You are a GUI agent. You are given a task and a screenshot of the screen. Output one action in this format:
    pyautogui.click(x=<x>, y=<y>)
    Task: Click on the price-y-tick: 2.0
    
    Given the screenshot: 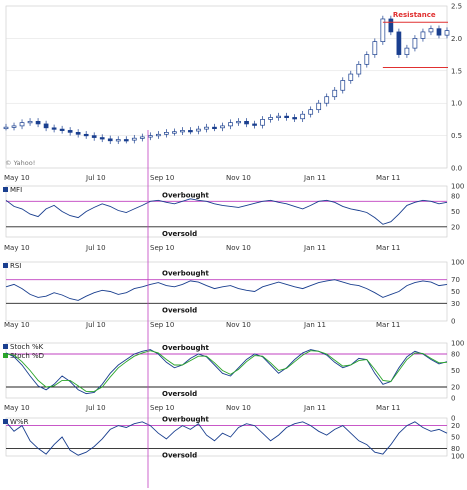 What is the action you would take?
    pyautogui.click(x=456, y=39)
    